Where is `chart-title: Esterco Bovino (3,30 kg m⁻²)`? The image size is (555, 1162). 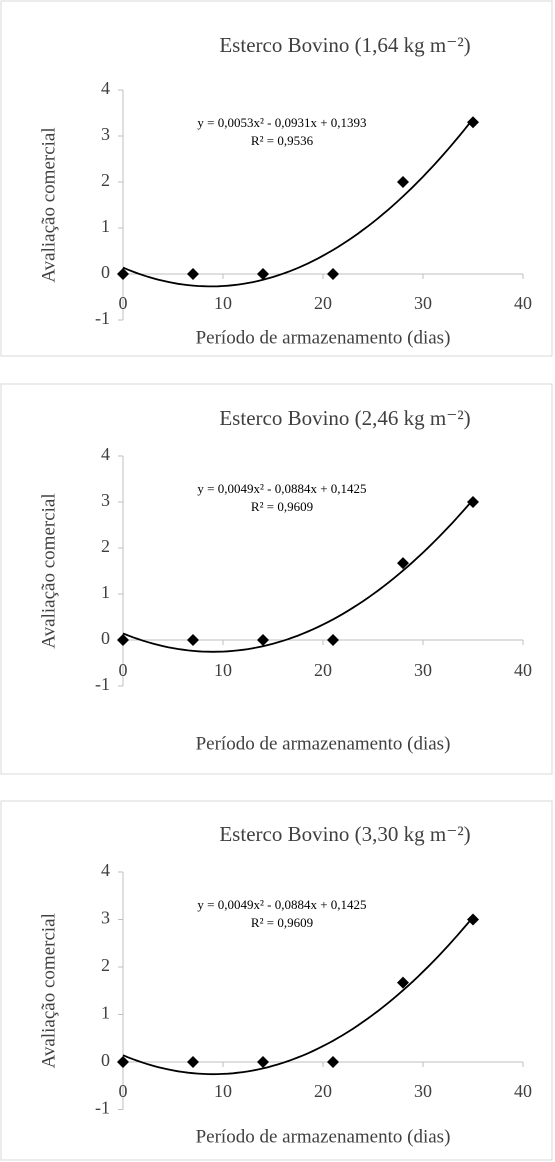 chart-title: Esterco Bovino (3,30 kg m⁻²) is located at coordinates (344, 834).